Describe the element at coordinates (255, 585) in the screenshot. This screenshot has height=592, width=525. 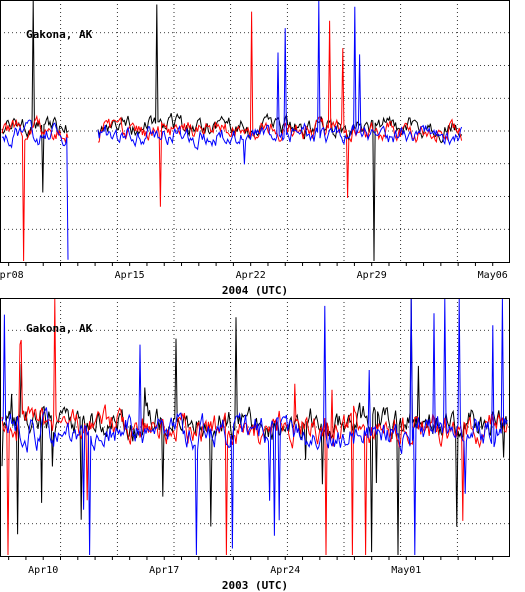
I see `x-axis-label: 2003 (UTC)` at that location.